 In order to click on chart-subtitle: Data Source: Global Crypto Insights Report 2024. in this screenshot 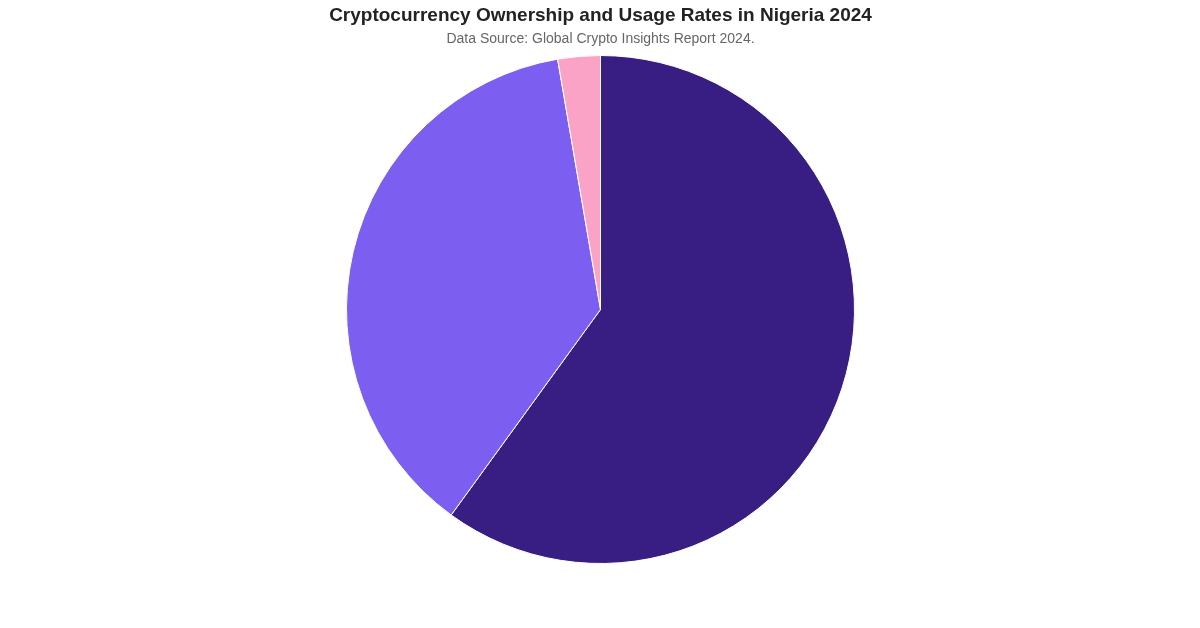, I will do `click(600, 37)`.